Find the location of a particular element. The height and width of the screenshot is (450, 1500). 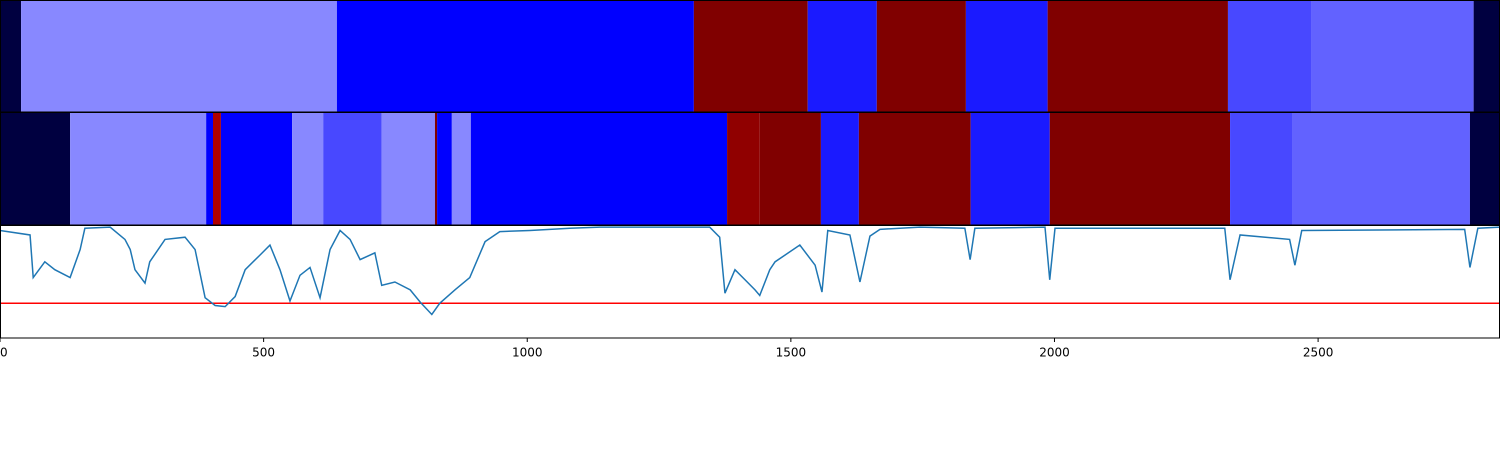

x-tick-label: 2000 is located at coordinates (1054, 353).